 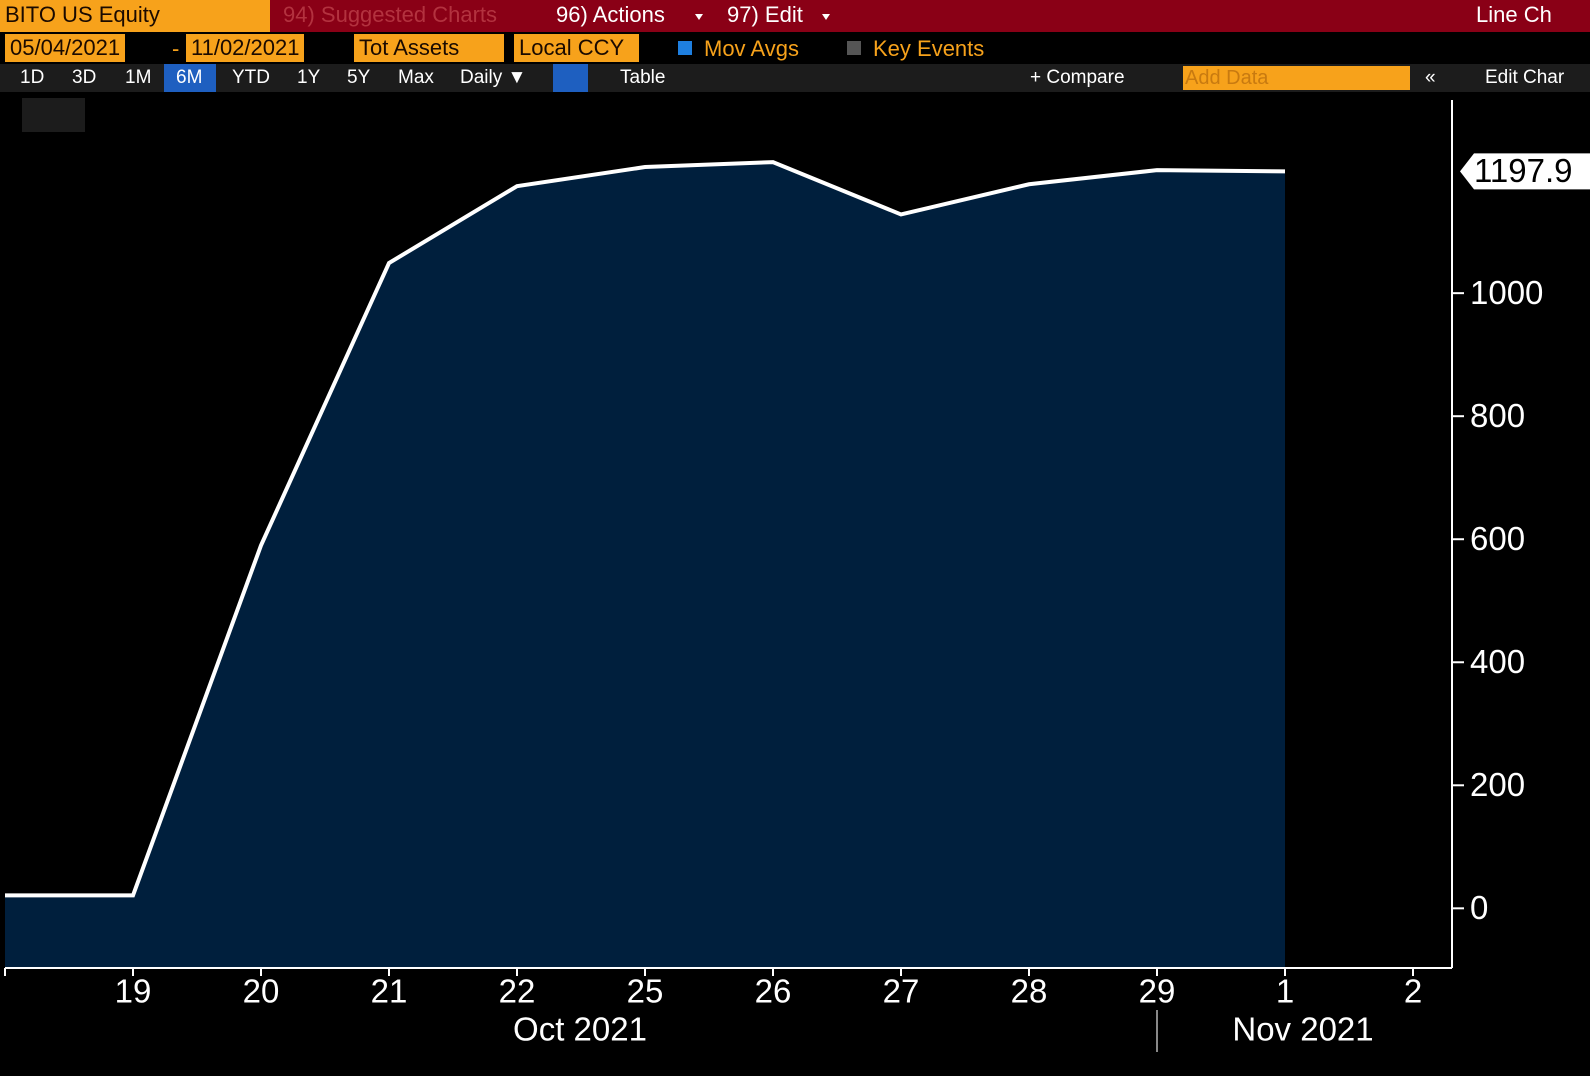 What do you see at coordinates (645, 991) in the screenshot?
I see `x-tick-label: 25` at bounding box center [645, 991].